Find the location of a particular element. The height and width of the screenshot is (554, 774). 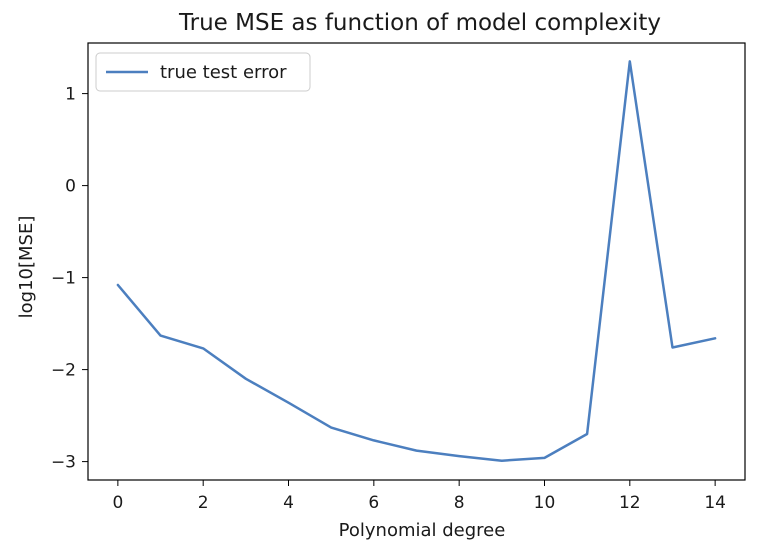

y-tick-label: −1 is located at coordinates (63, 279).